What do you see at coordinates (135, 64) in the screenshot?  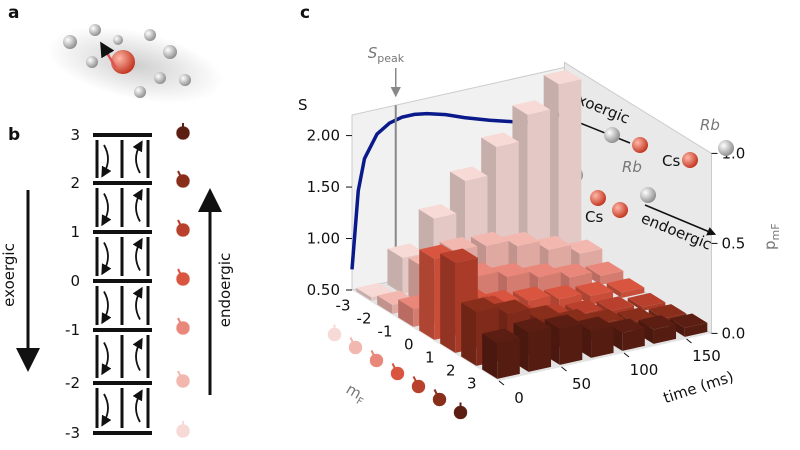 I see `atom-cloud` at bounding box center [135, 64].